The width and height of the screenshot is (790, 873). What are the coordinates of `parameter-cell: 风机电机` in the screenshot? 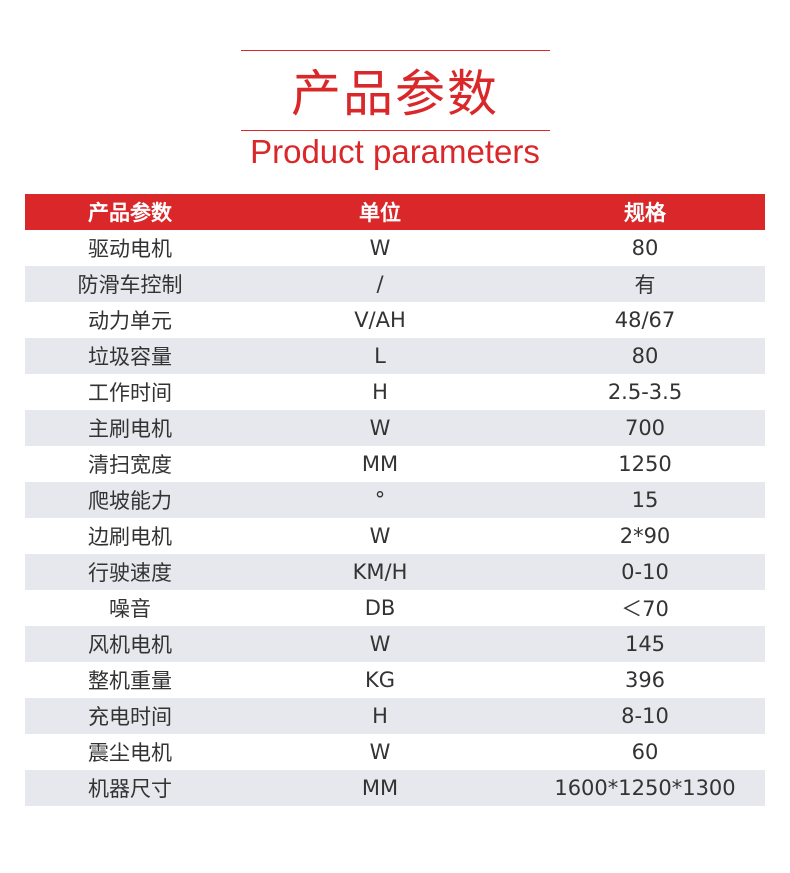 It's located at (130, 644).